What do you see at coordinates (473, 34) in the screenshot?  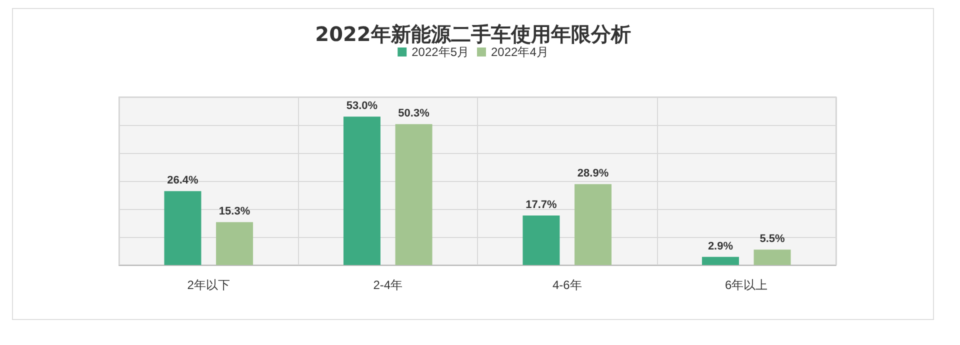 I see `chart-title: 2022年新能源二手车使用年限分析` at bounding box center [473, 34].